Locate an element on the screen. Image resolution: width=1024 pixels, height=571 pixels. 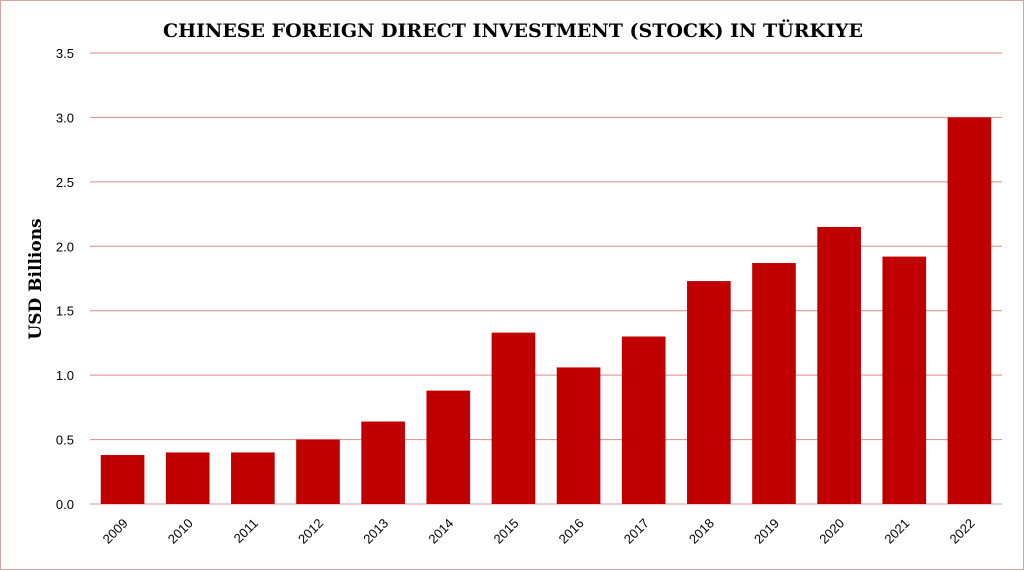
bar-2013 is located at coordinates (383, 462).